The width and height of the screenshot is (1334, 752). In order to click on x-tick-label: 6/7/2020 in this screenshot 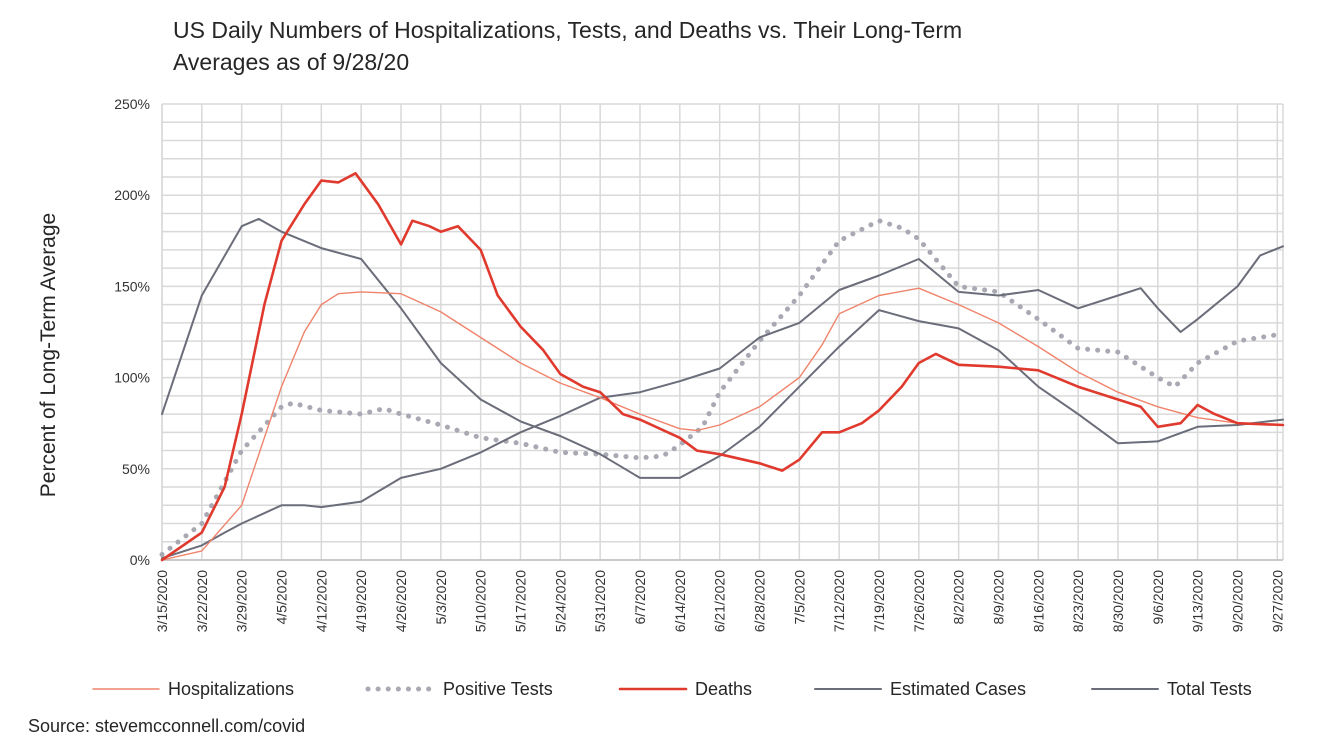, I will do `click(640, 597)`.